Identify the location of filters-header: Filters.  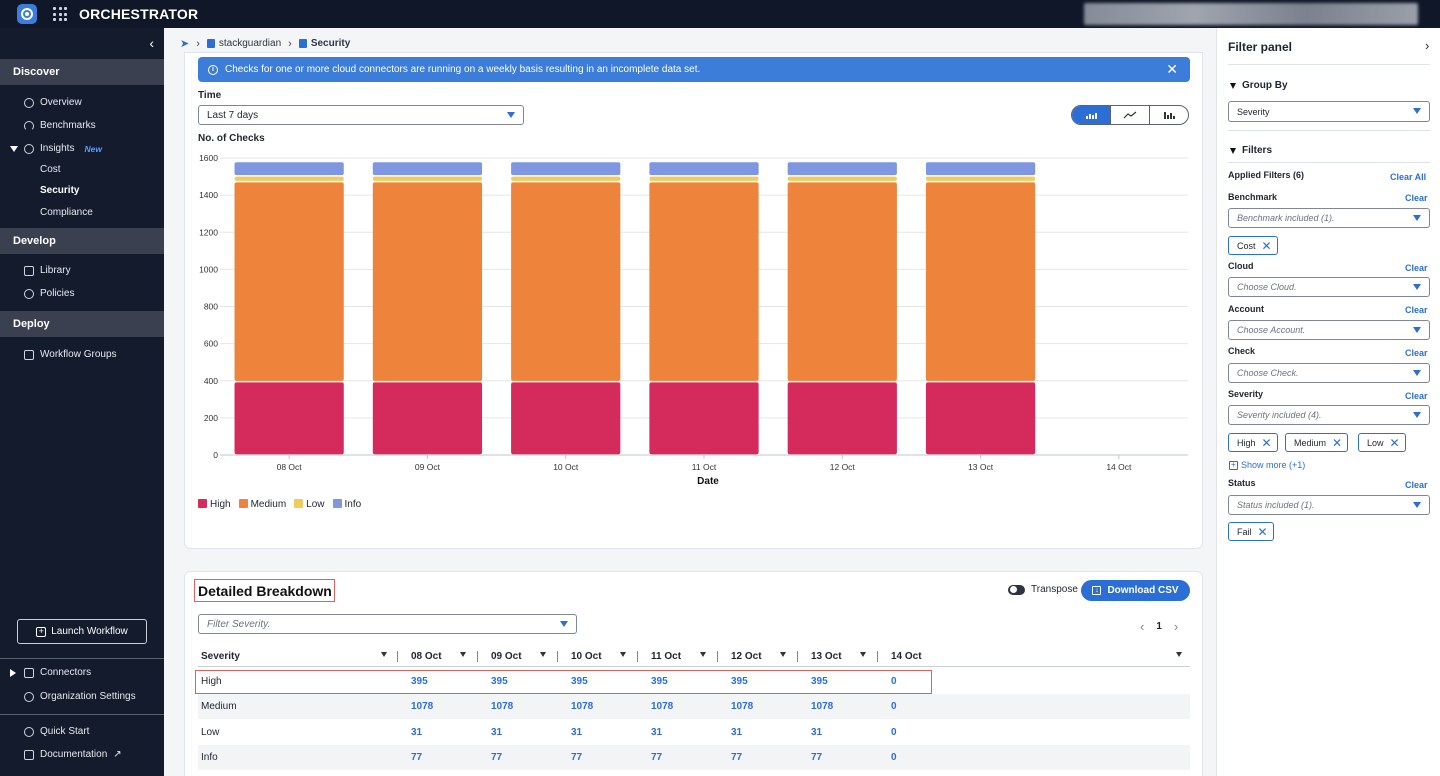
(1251, 150).